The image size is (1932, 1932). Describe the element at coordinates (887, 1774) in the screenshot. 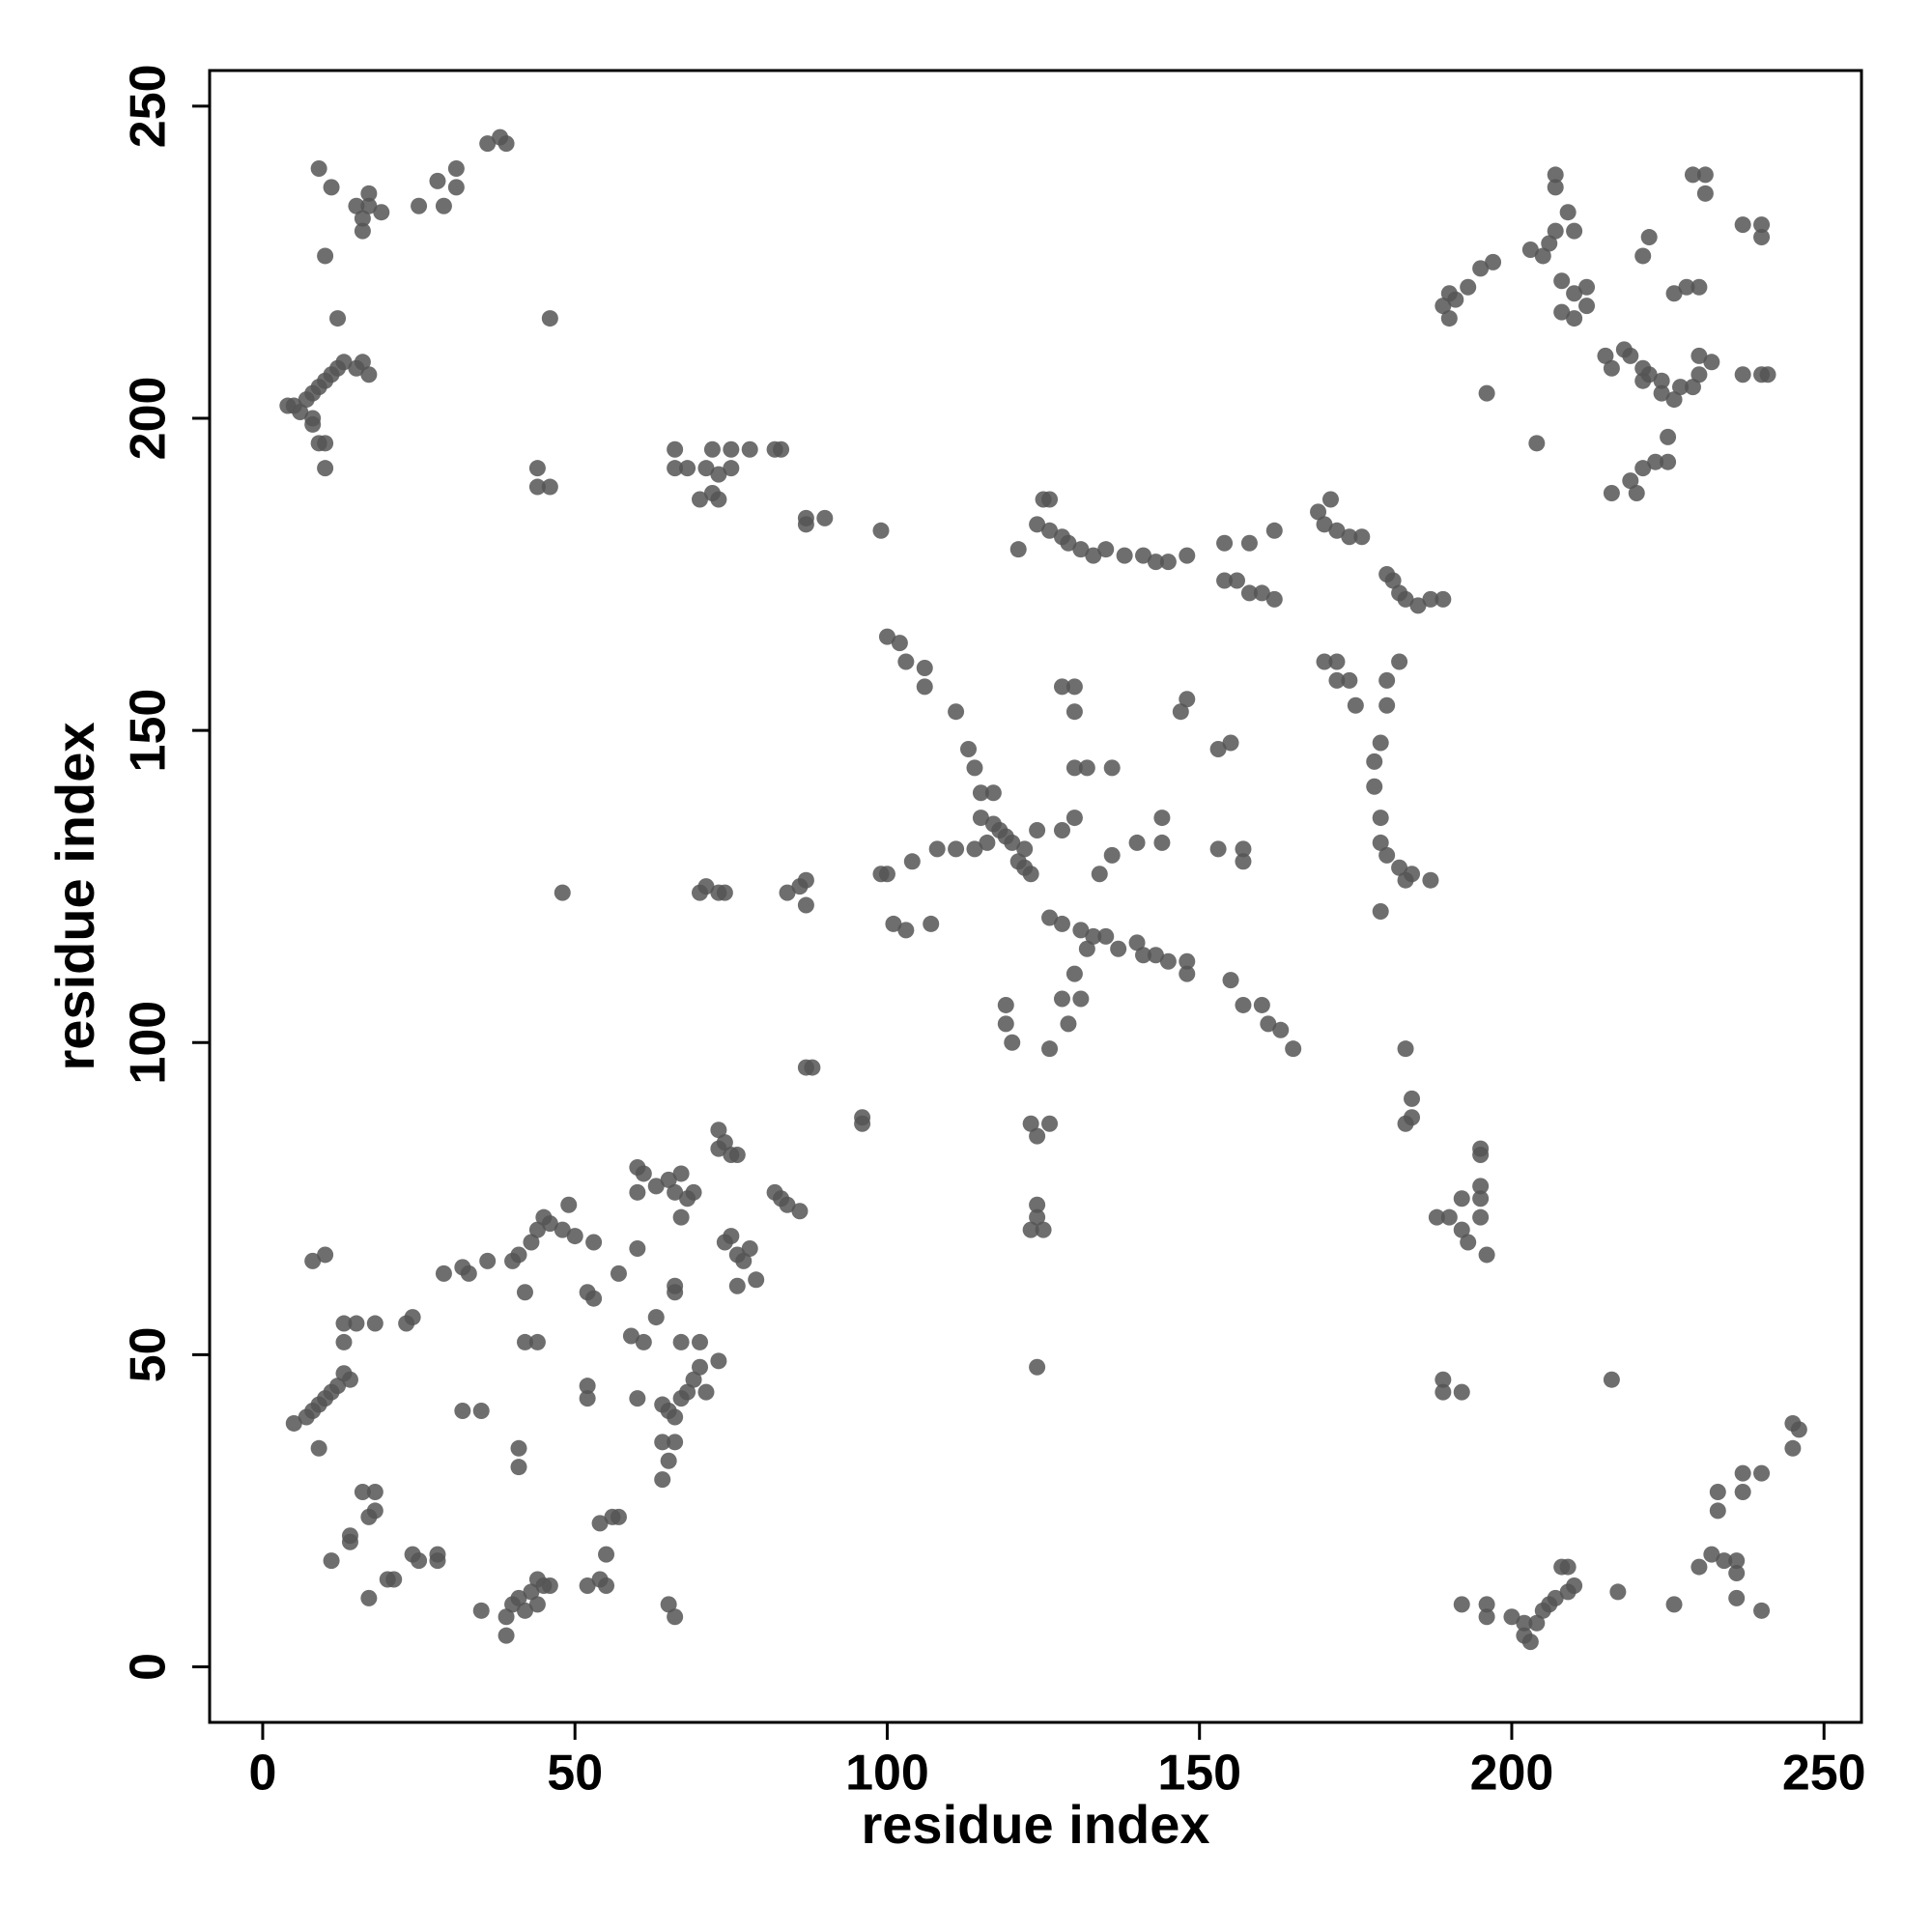

I see `x-tick-label: 100` at that location.